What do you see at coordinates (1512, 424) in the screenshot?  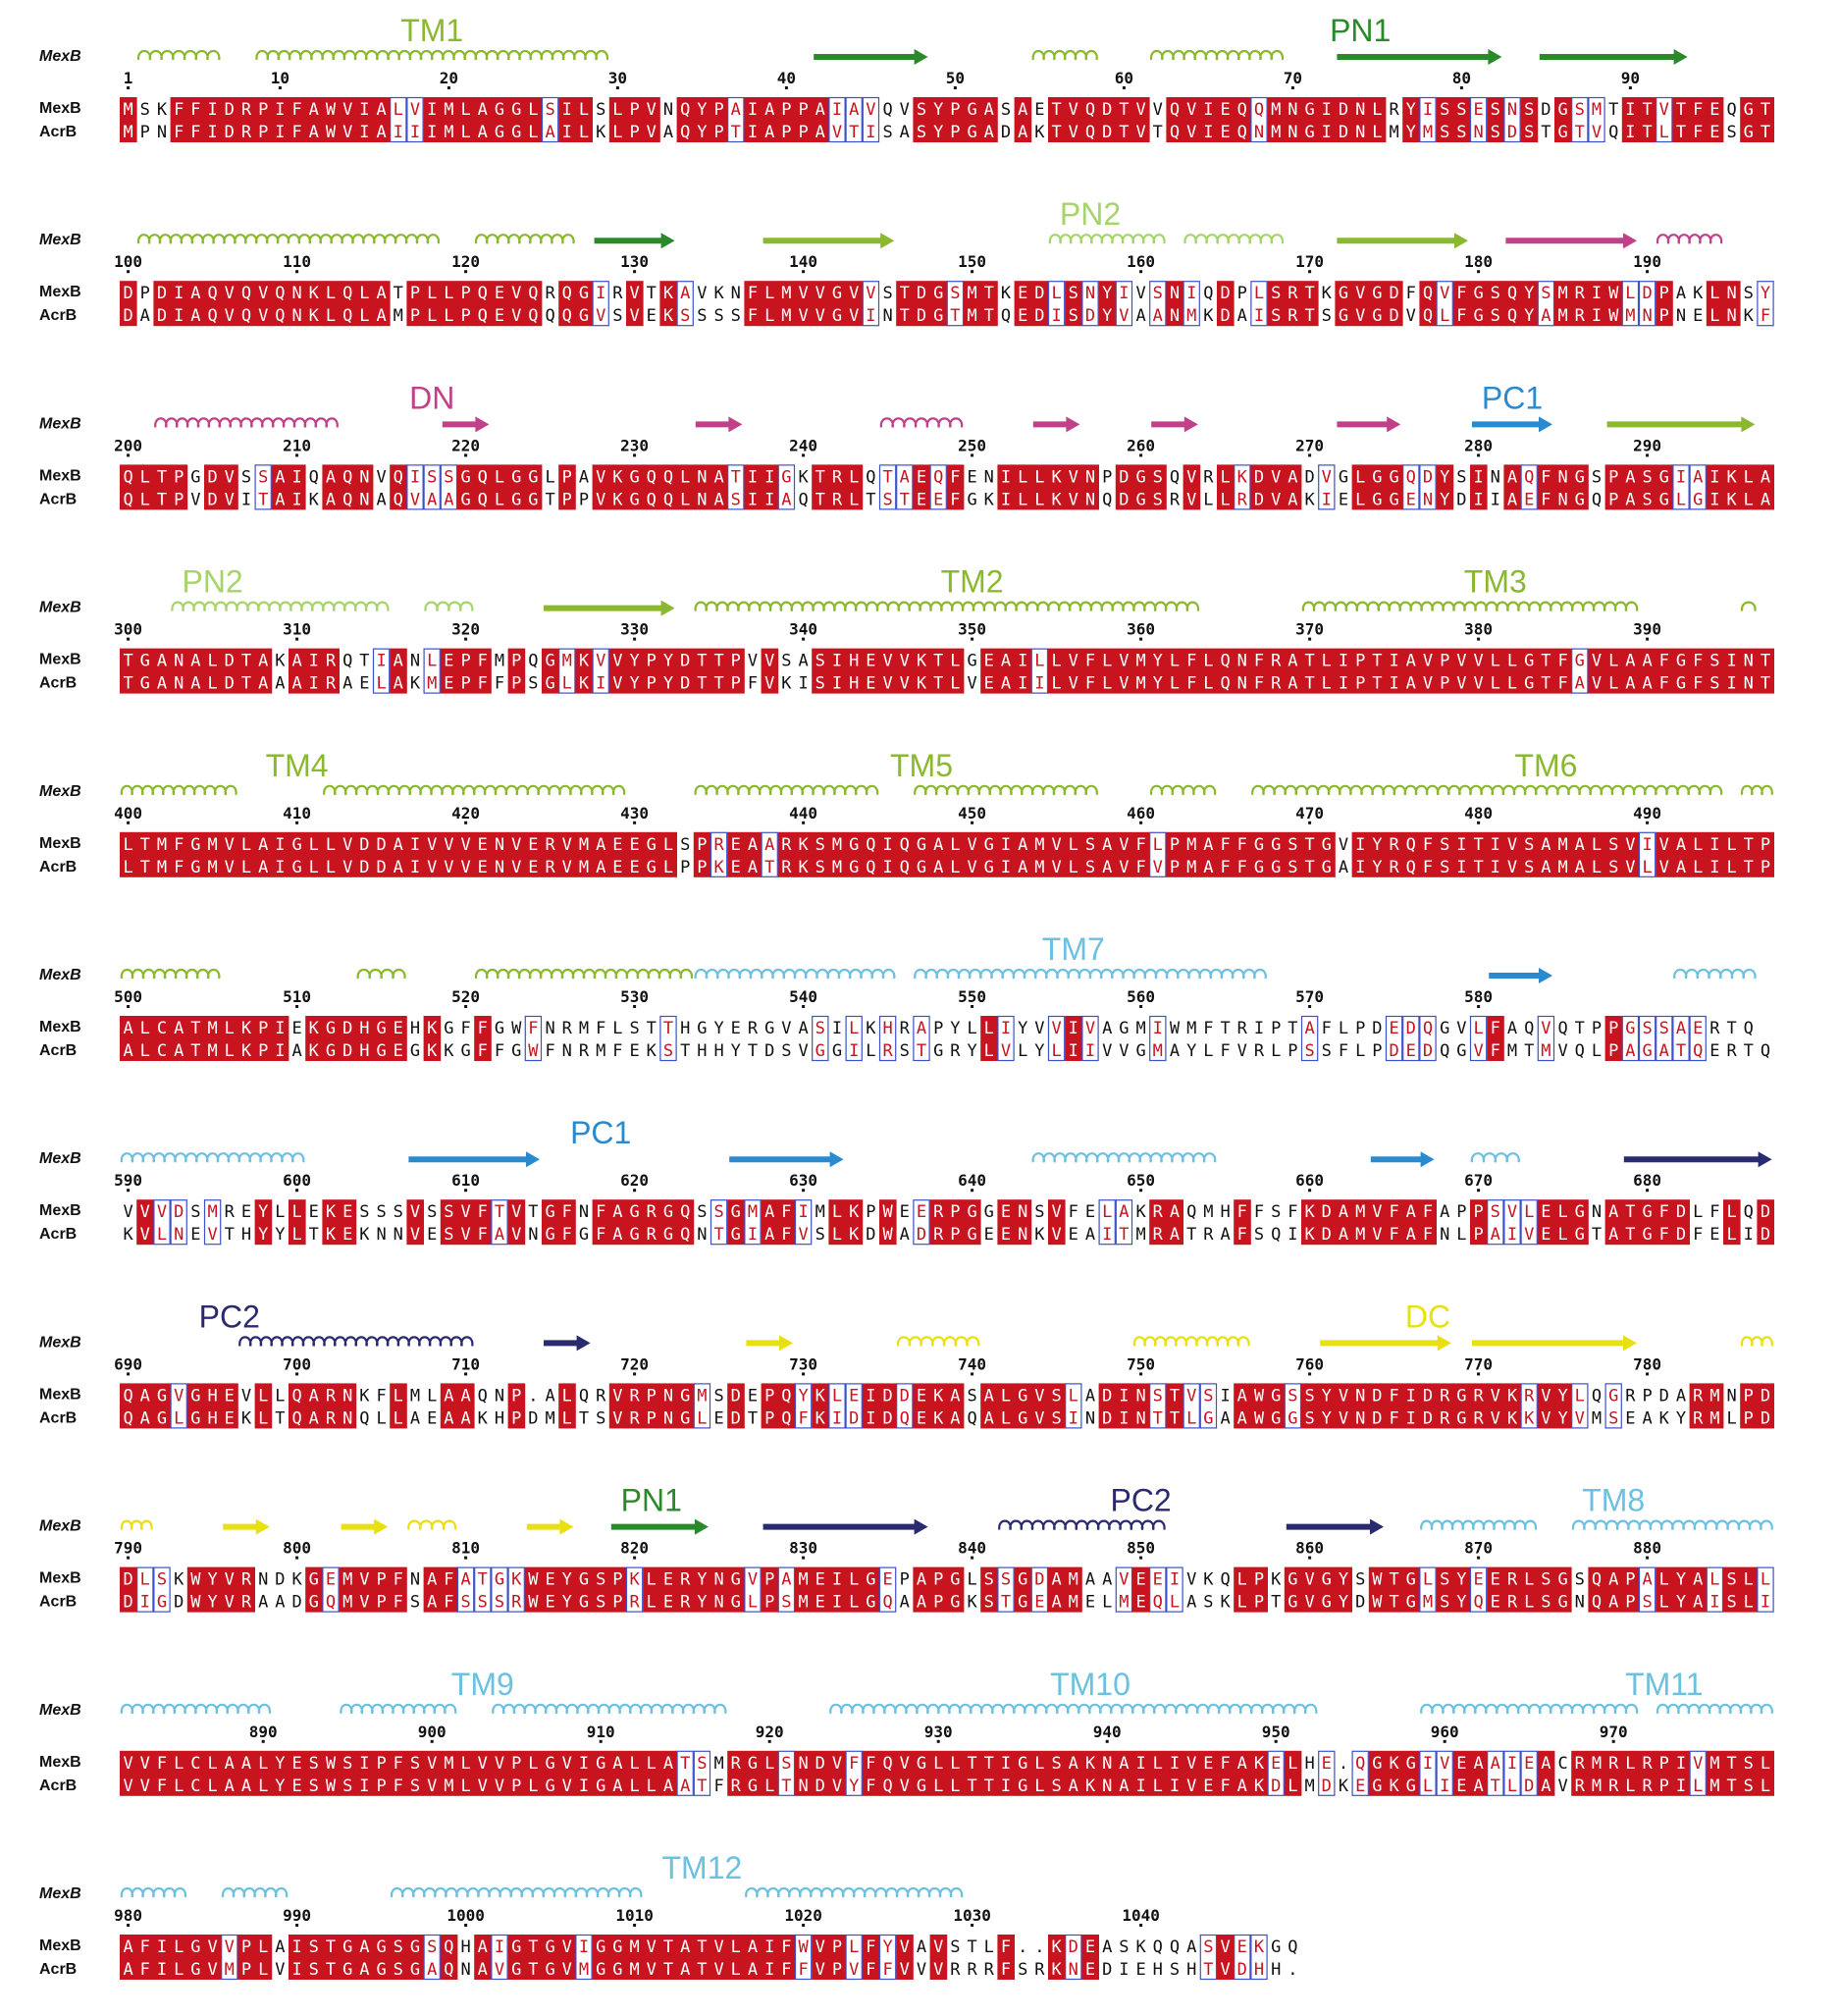 I see `beta-strand` at bounding box center [1512, 424].